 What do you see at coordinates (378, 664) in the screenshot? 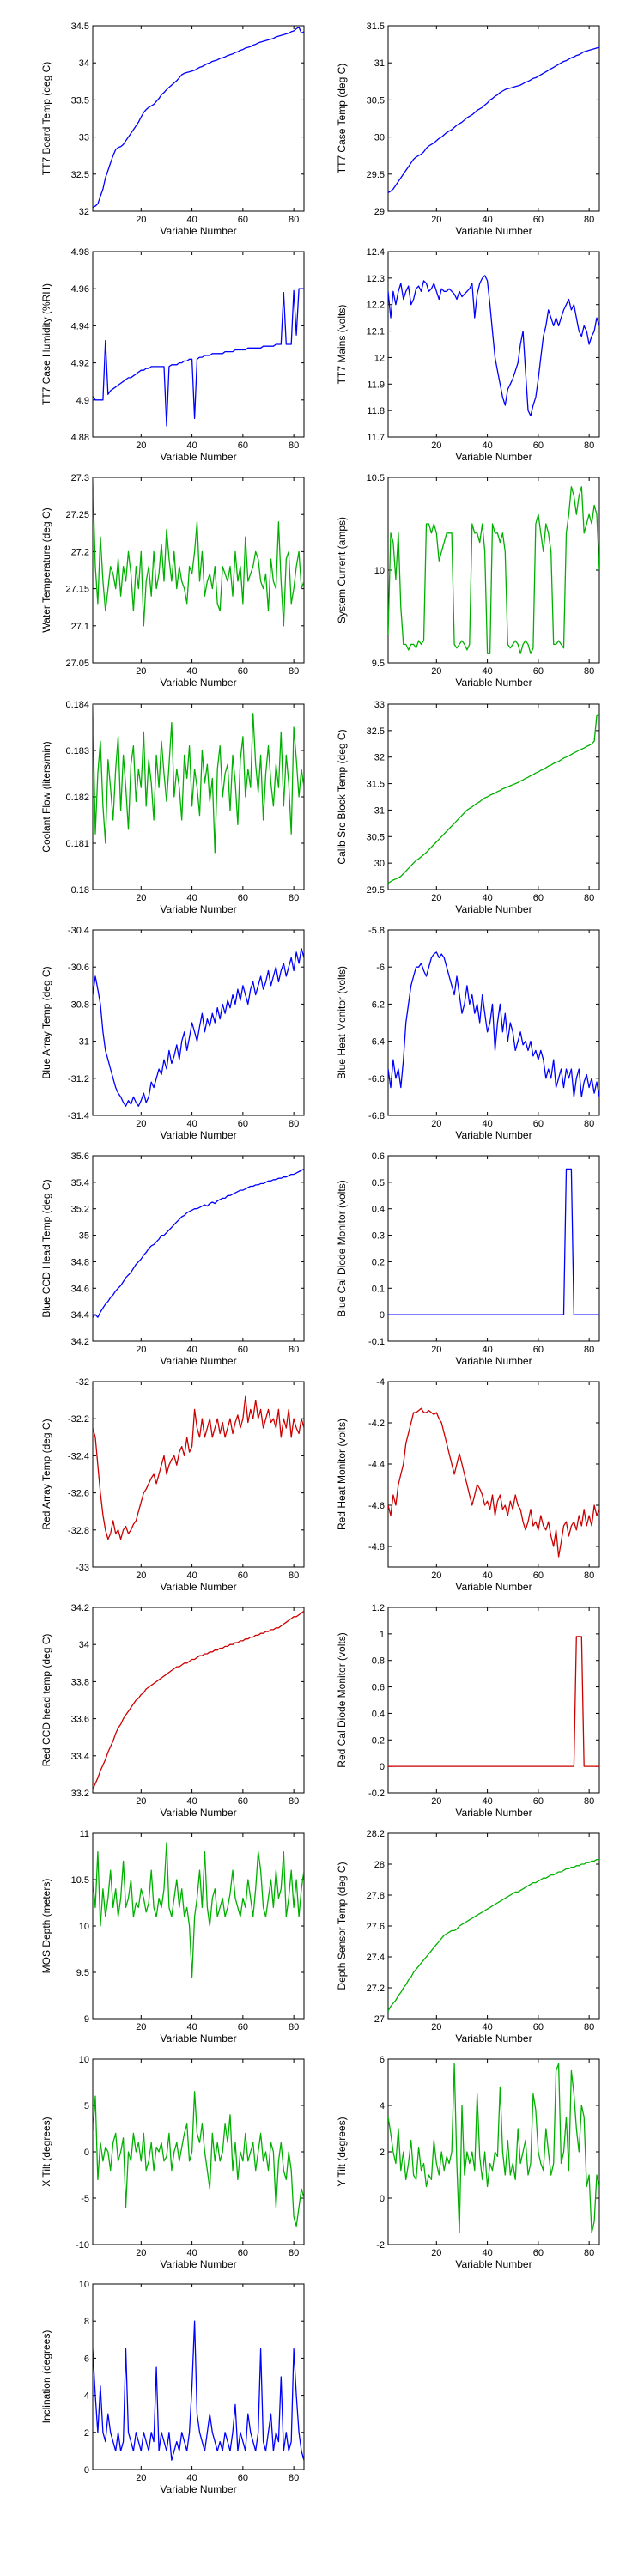
I see `y-tick-label: 9.5` at bounding box center [378, 664].